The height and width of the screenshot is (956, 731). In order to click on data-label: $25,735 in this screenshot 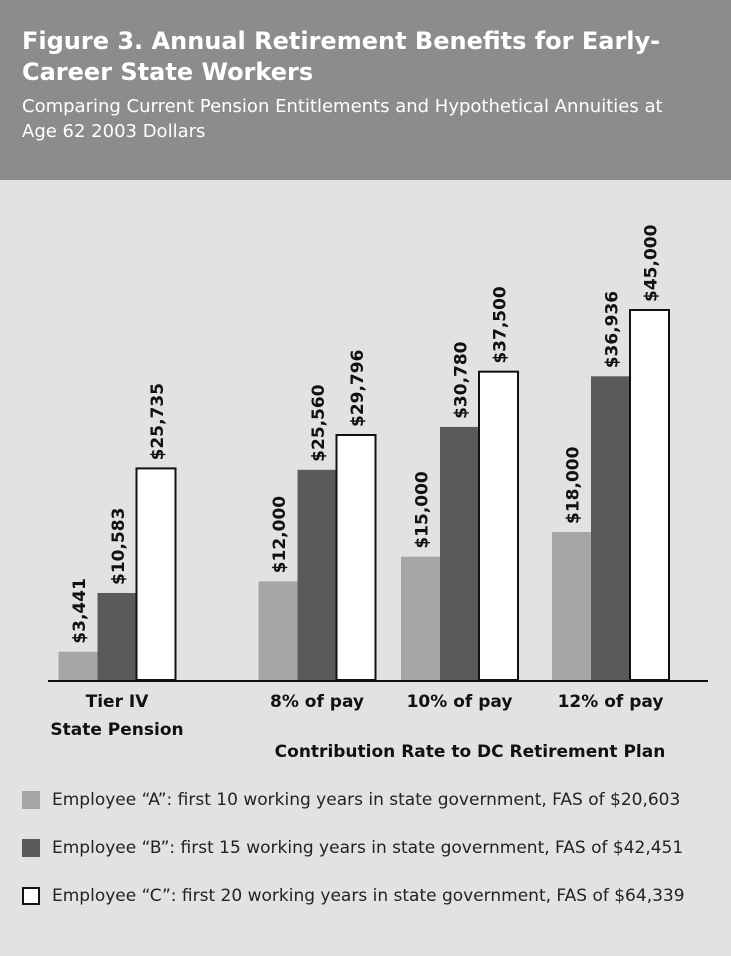, I will do `click(158, 421)`.